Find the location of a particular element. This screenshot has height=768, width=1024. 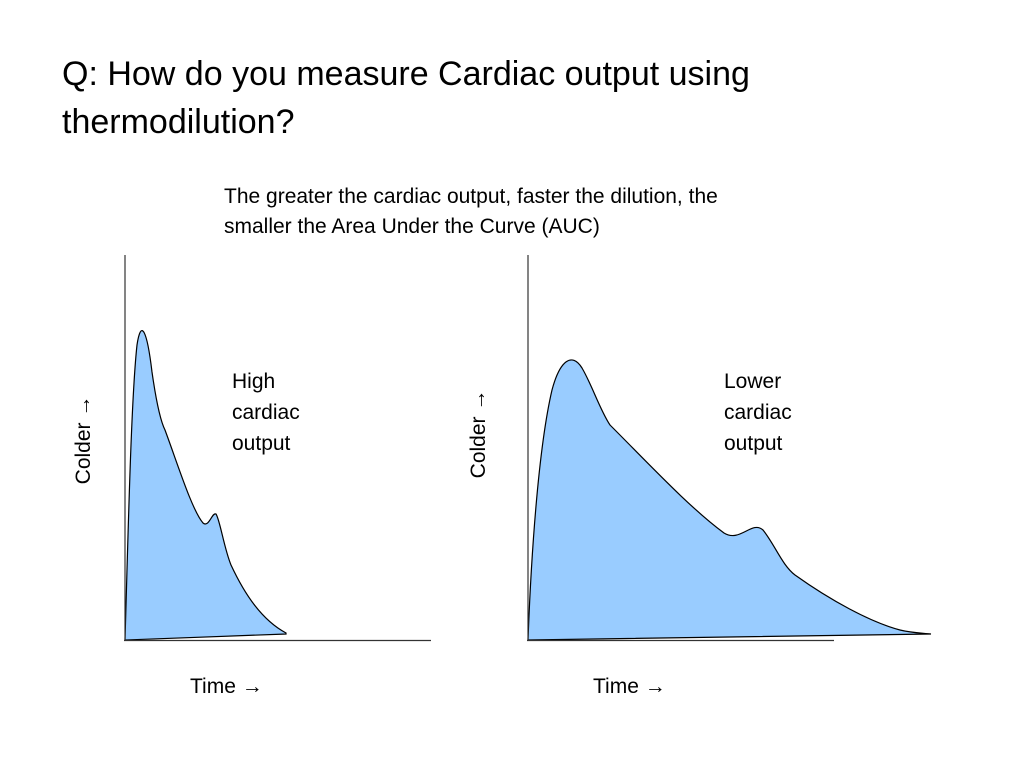

high-output-label-line: High is located at coordinates (254, 381).